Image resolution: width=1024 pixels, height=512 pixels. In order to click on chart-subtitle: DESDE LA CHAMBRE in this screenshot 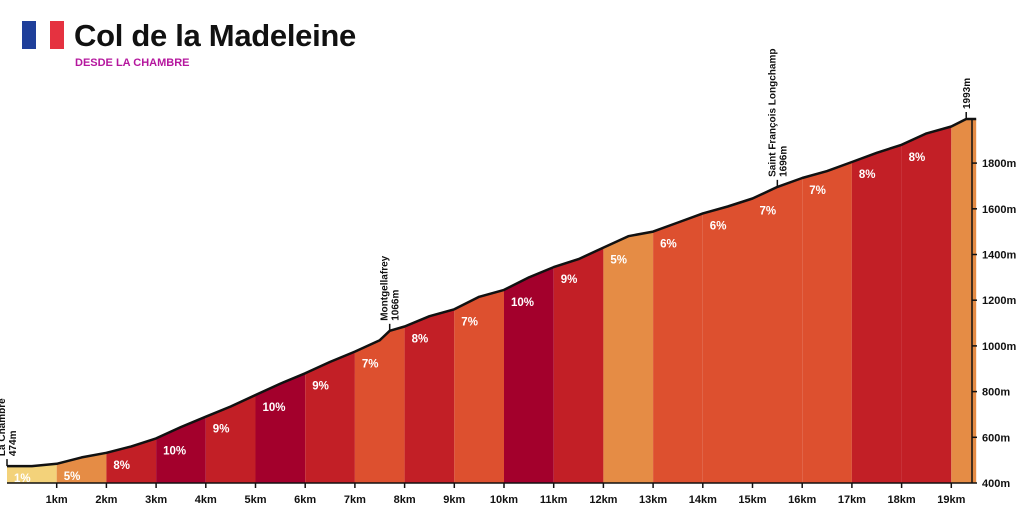, I will do `click(132, 63)`.